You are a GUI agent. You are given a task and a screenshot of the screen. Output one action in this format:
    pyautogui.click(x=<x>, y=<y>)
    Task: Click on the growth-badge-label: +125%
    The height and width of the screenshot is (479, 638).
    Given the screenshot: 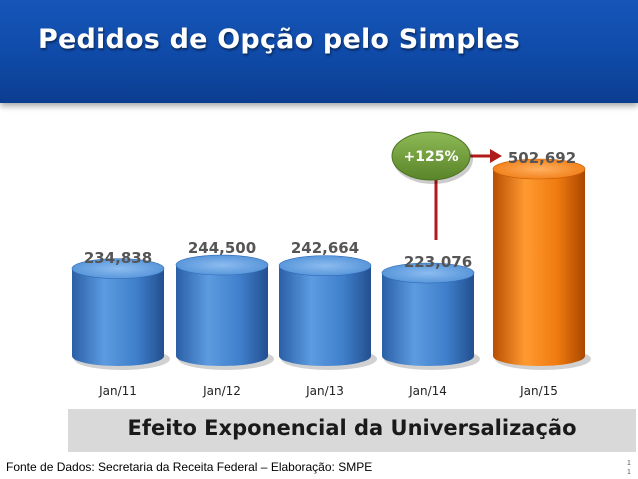 What is the action you would take?
    pyautogui.click(x=431, y=157)
    